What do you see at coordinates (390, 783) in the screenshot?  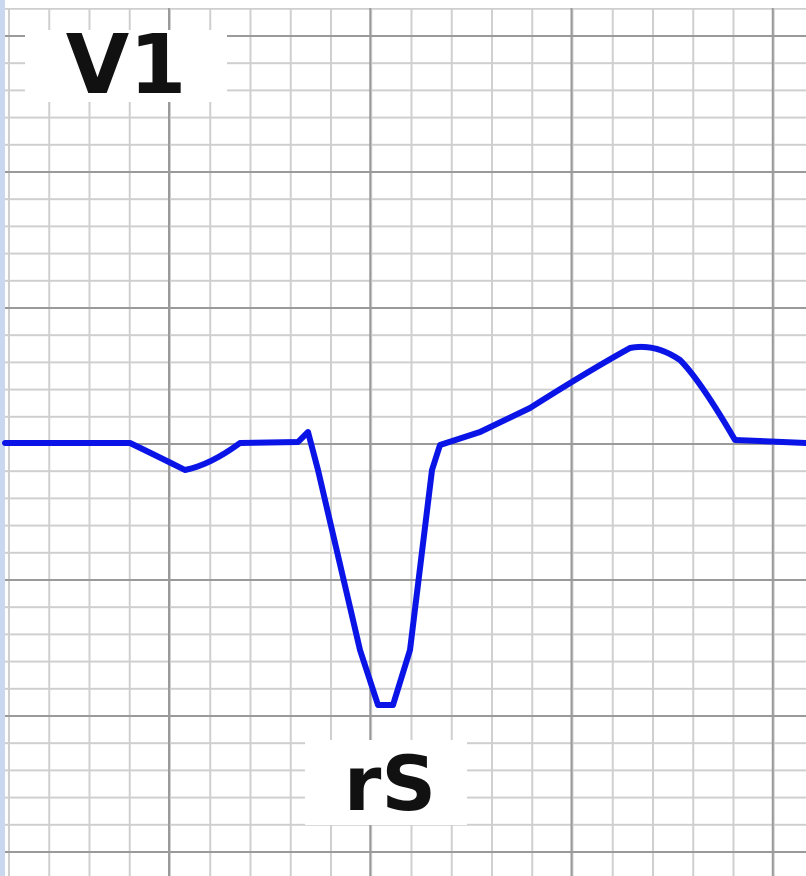 I see `complex-label: rS` at bounding box center [390, 783].